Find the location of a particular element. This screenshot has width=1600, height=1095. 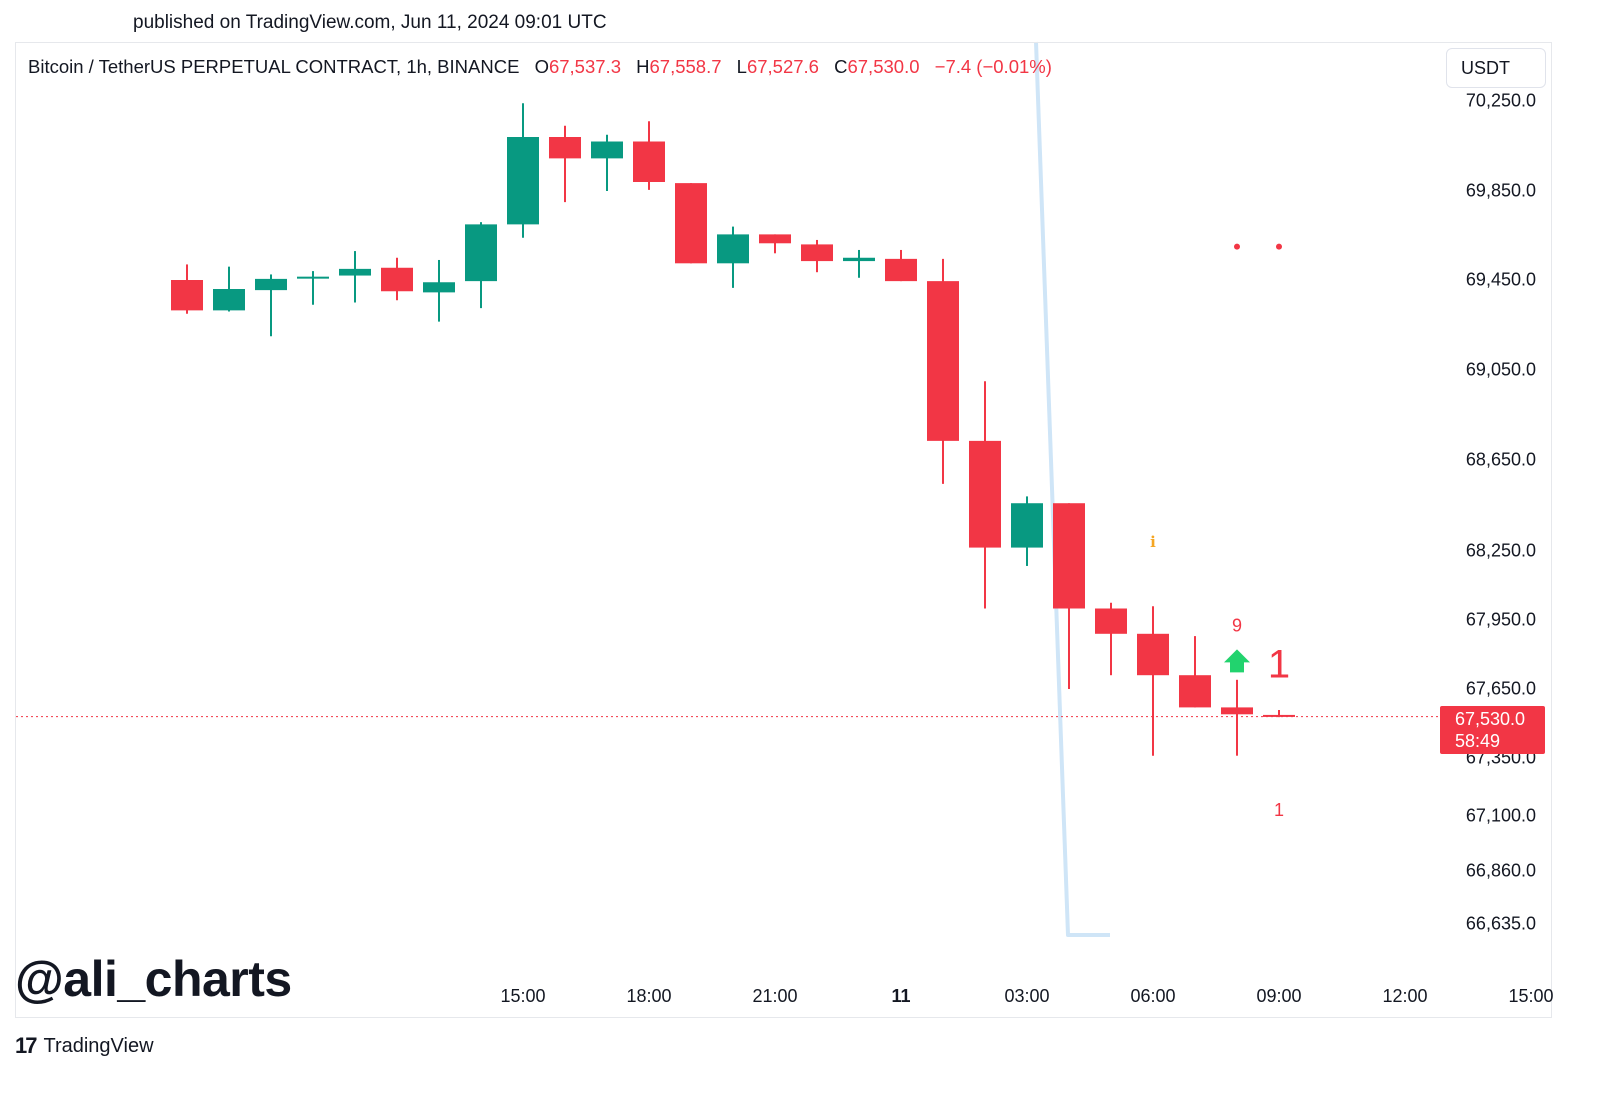

time-axis-label: 21:00 is located at coordinates (775, 996).